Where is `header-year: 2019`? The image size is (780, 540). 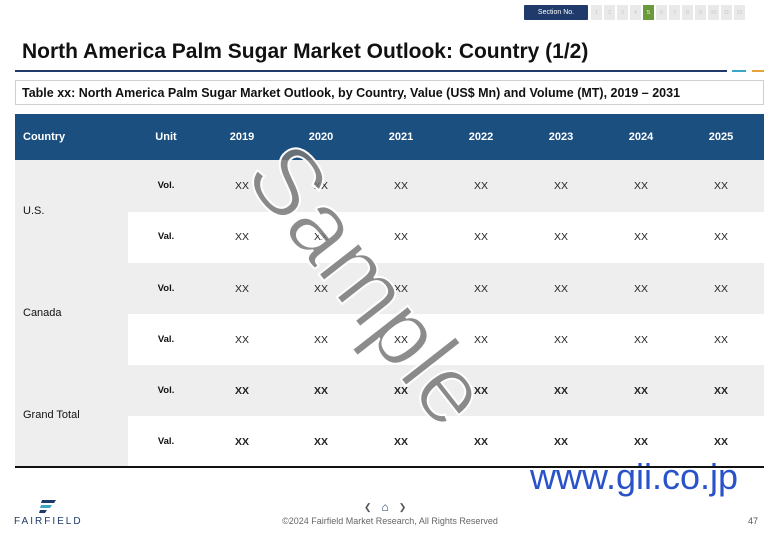
header-year: 2019 is located at coordinates (242, 137).